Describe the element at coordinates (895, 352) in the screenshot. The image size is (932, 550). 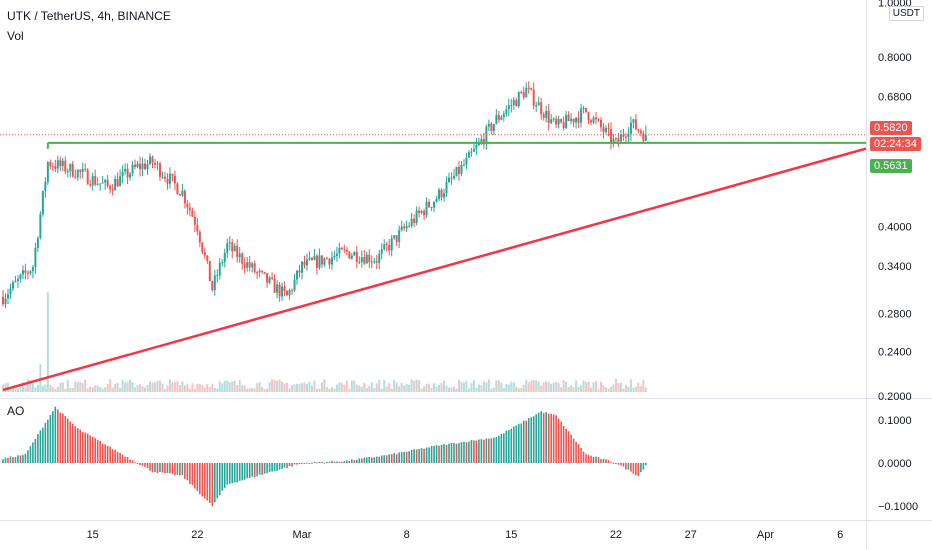
I see `price-tick-label: 0.2400` at that location.